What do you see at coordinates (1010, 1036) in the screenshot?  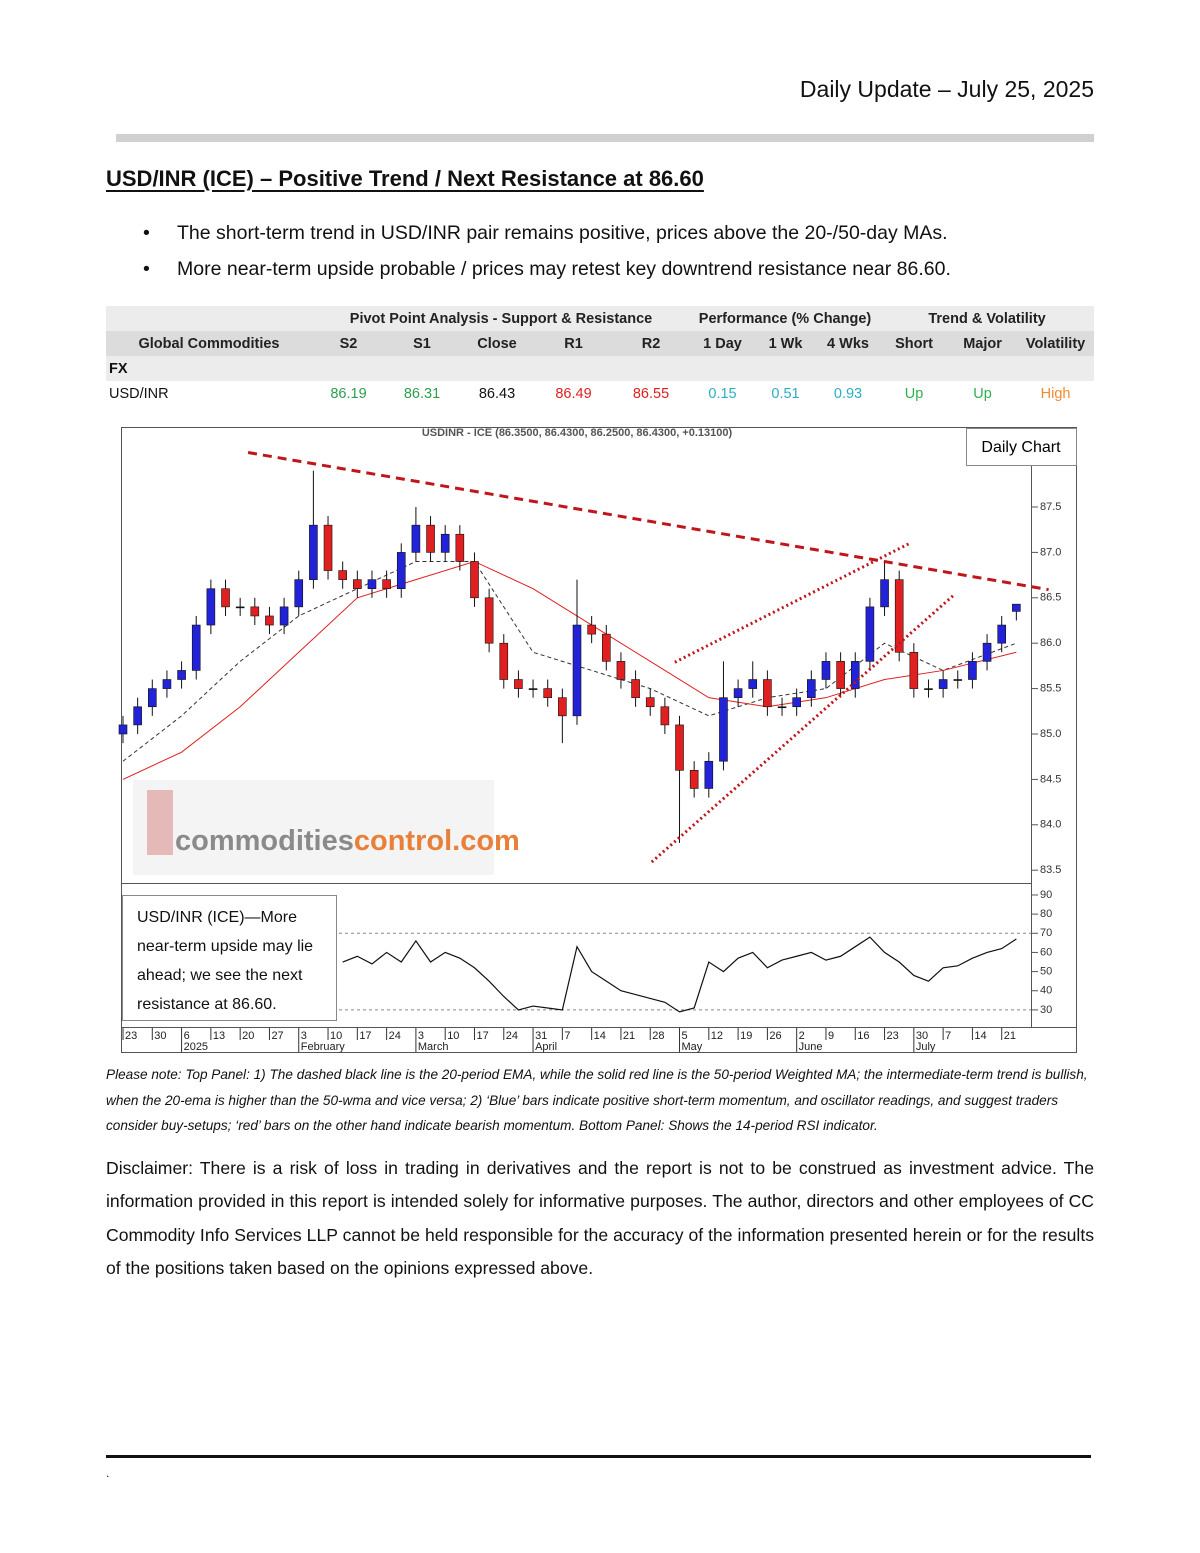 I see `x-tick-label: 21` at bounding box center [1010, 1036].